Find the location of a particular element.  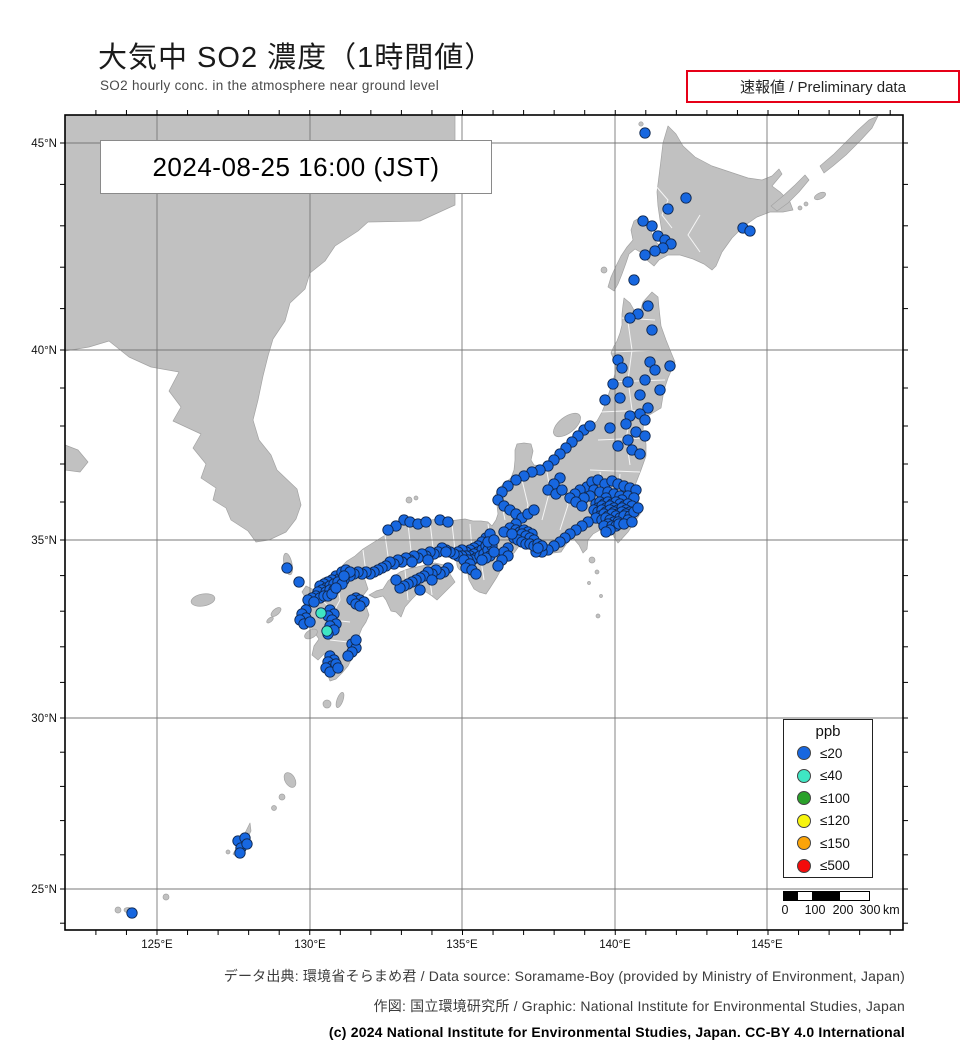

legend-label: ≤100 is located at coordinates (835, 798).